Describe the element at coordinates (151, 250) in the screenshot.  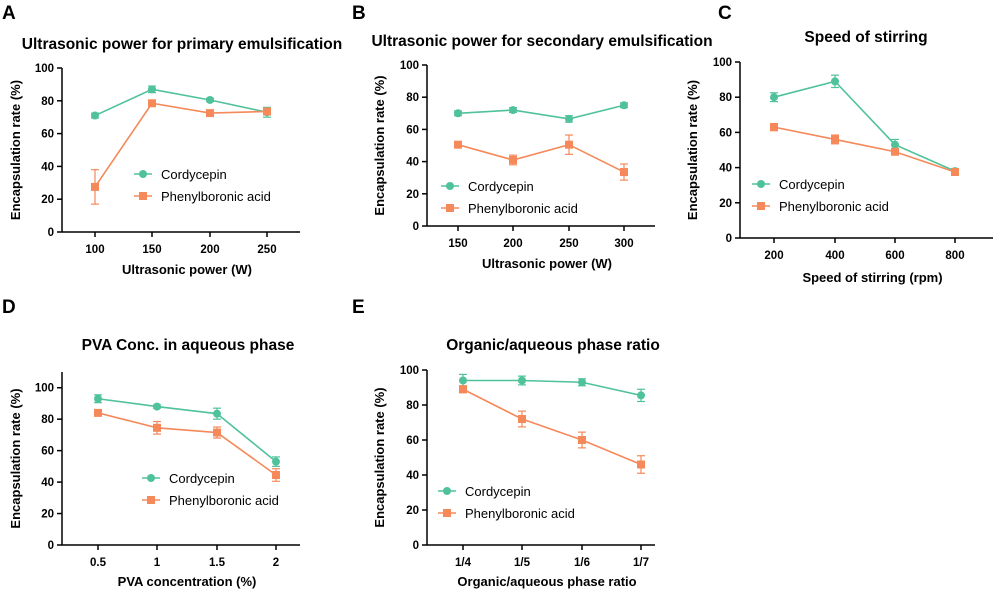
I see `x-tick-label: 150` at that location.